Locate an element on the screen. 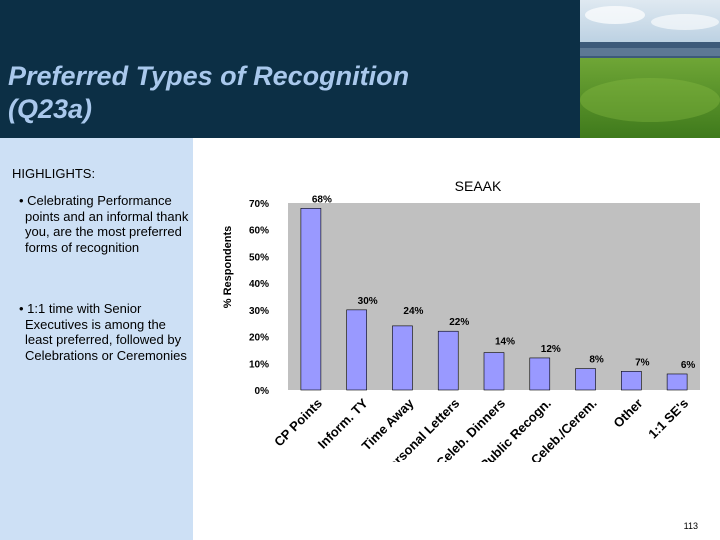 This screenshot has height=540, width=720. bar-value-label: 30% is located at coordinates (368, 301).